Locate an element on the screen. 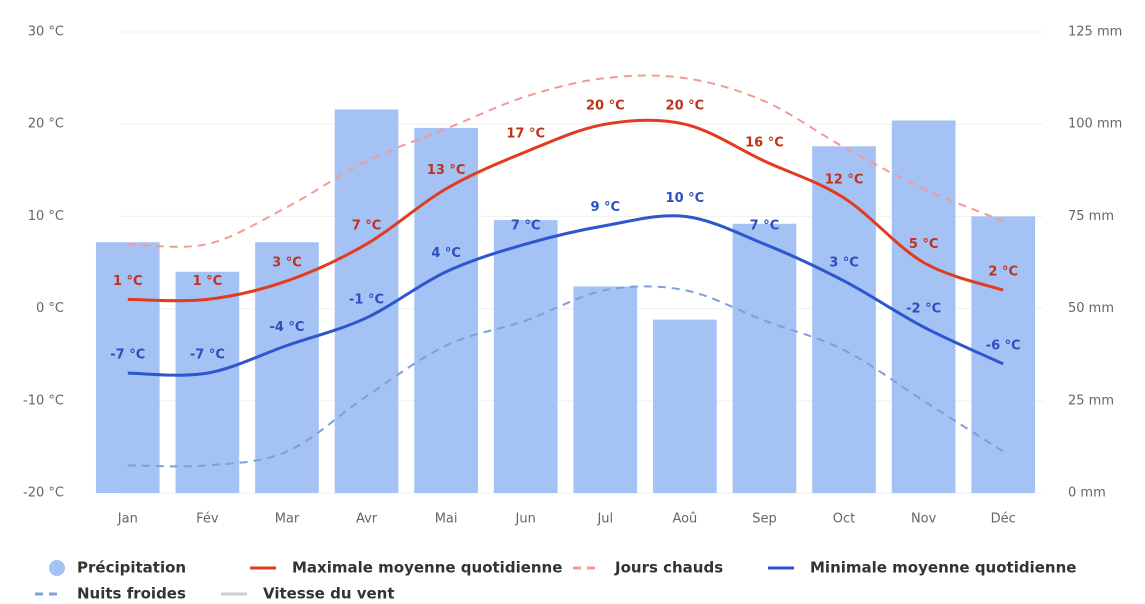  data-label: 12 °C is located at coordinates (844, 179).